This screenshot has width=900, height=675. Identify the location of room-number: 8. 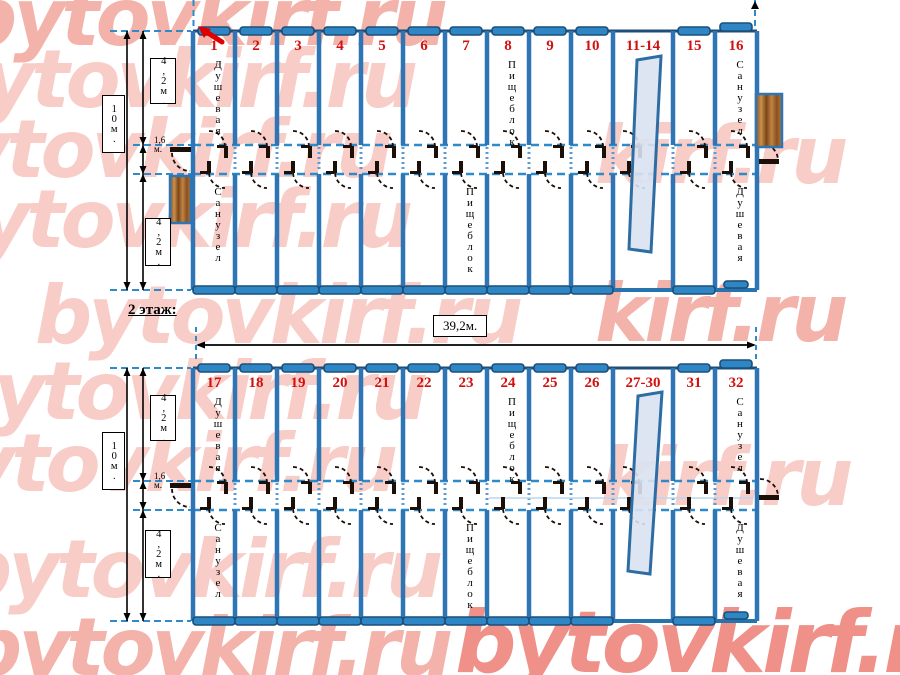
(508, 46).